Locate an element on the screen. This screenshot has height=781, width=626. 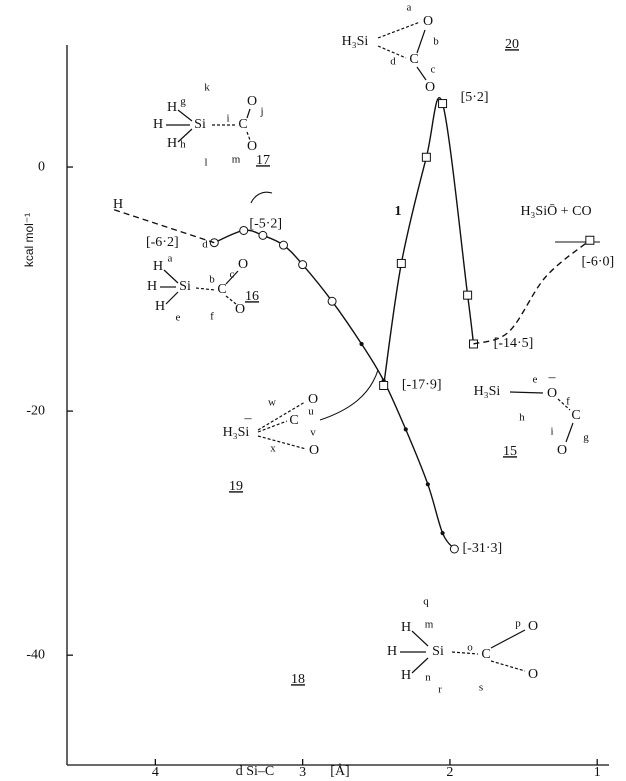
structure-label: j is located at coordinates (261, 112).